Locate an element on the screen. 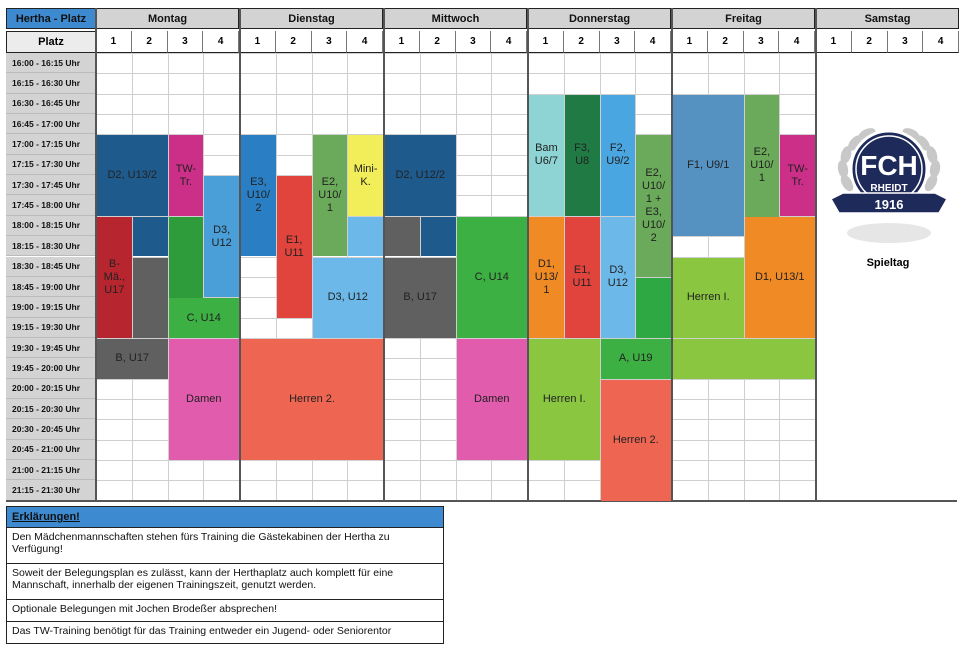  time-slot-label: 17:15 - 17:30 Uhr is located at coordinates (51, 165).